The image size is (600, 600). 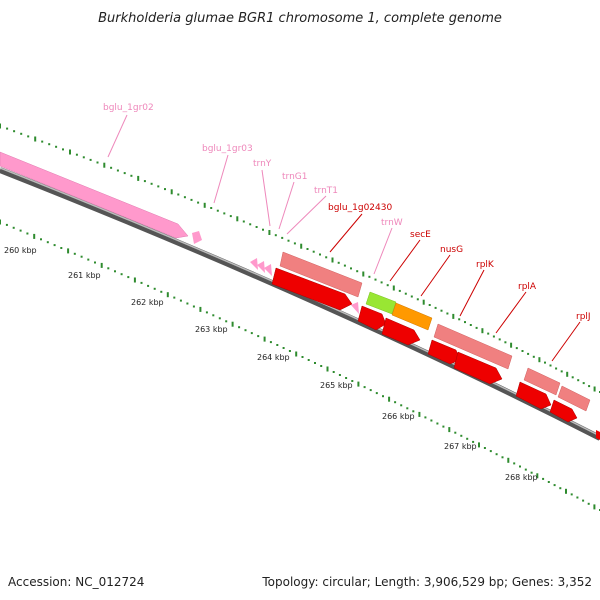 What do you see at coordinates (227, 149) in the screenshot?
I see `label-bglu_1gr03: bglu_1gr03` at bounding box center [227, 149].